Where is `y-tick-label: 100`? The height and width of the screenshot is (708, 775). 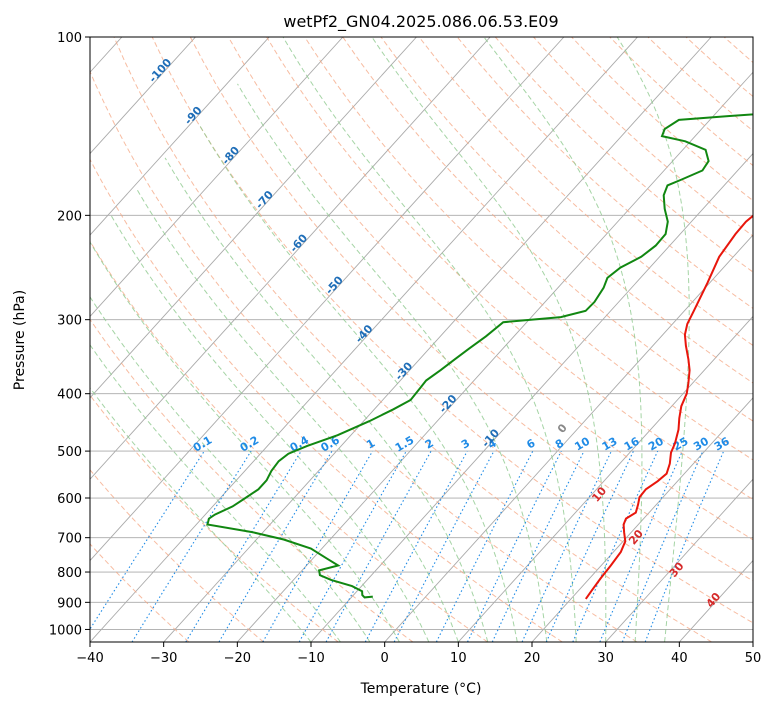
y-tick-label: 100 is located at coordinates (69, 38).